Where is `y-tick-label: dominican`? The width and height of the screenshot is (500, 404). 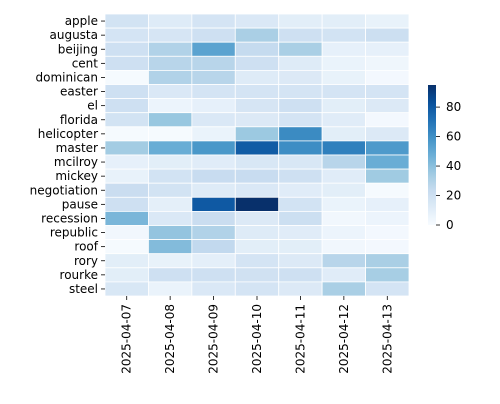
y-tick-label: dominican is located at coordinates (67, 77).